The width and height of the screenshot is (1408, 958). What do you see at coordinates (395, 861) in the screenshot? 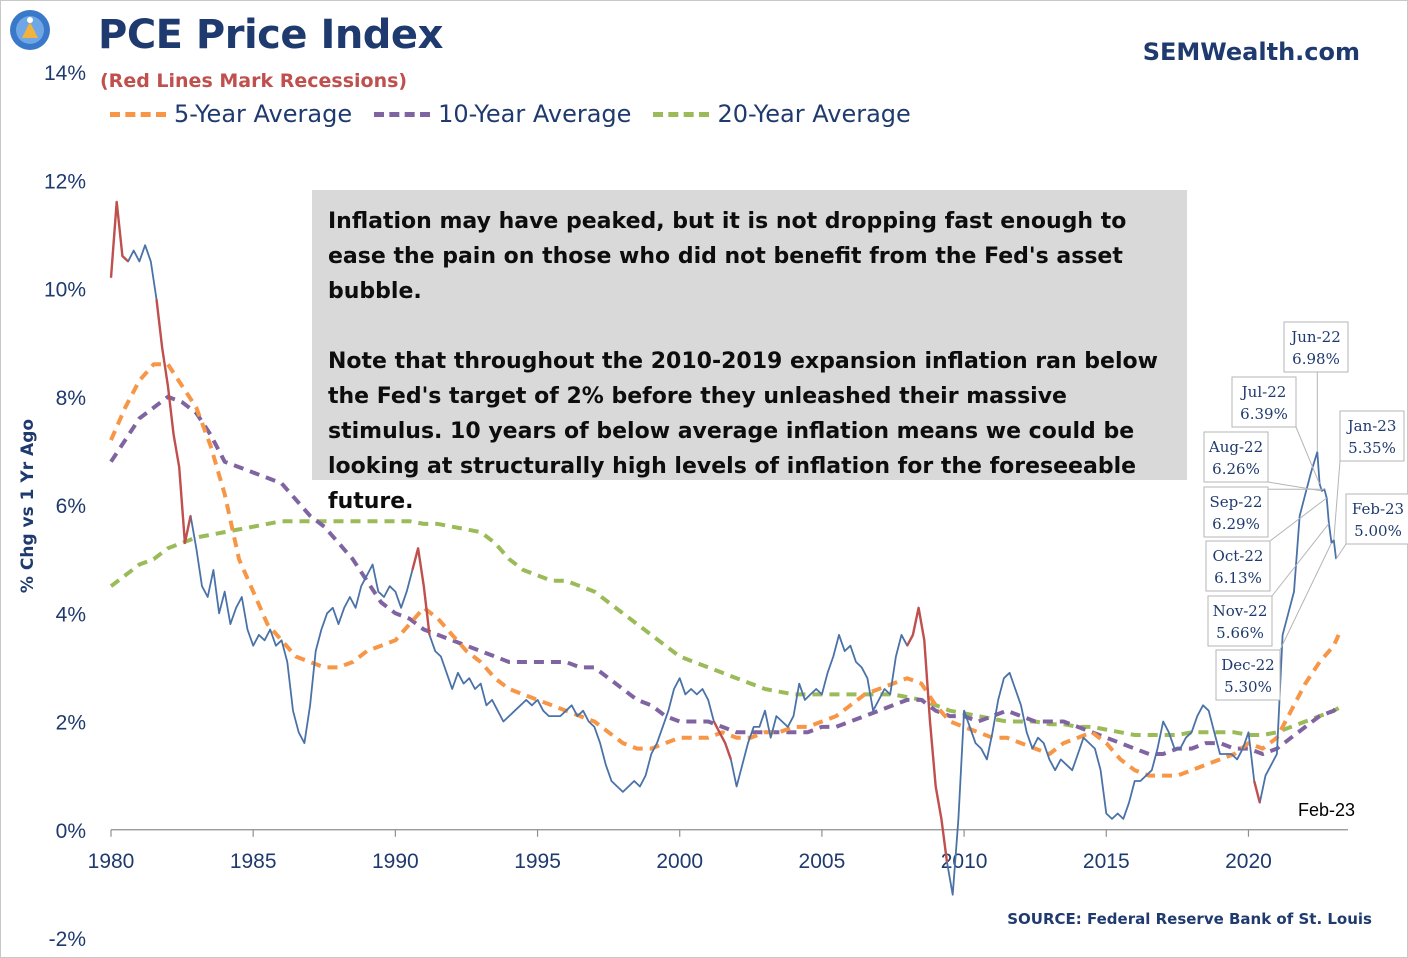
I see `x-tick-label: 1990` at bounding box center [395, 861].